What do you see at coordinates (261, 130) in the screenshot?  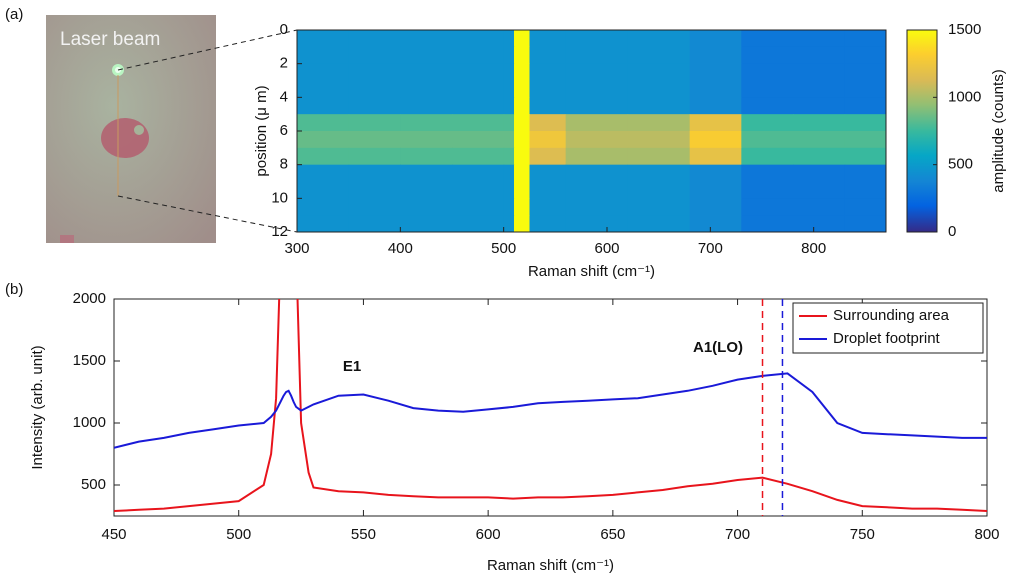 I see `y-axis-label: position (μ m)` at bounding box center [261, 130].